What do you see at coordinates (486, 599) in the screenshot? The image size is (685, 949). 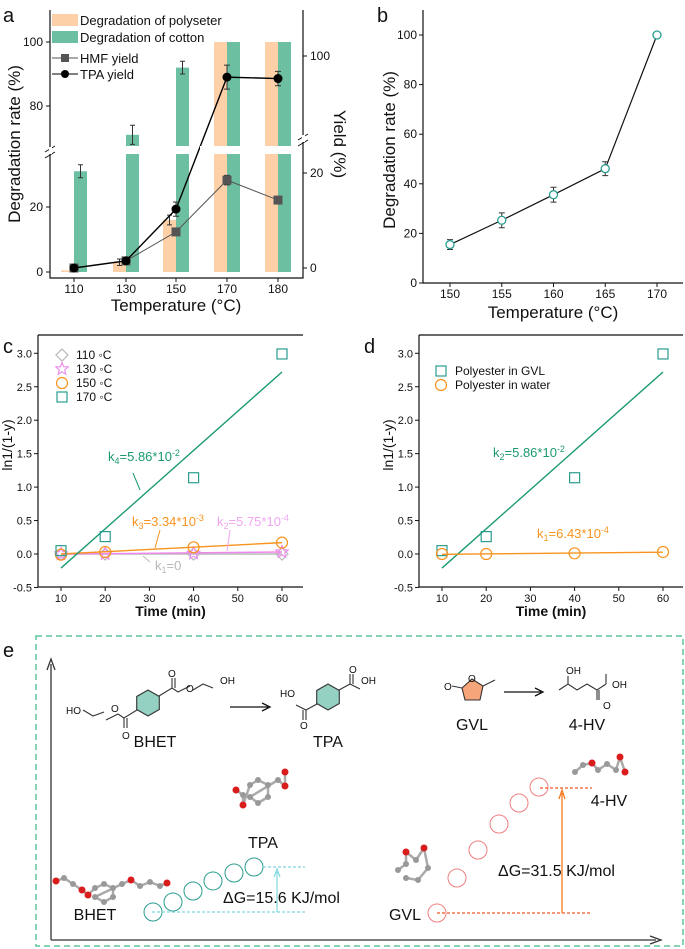 I see `x-tick-label: 20` at bounding box center [486, 599].